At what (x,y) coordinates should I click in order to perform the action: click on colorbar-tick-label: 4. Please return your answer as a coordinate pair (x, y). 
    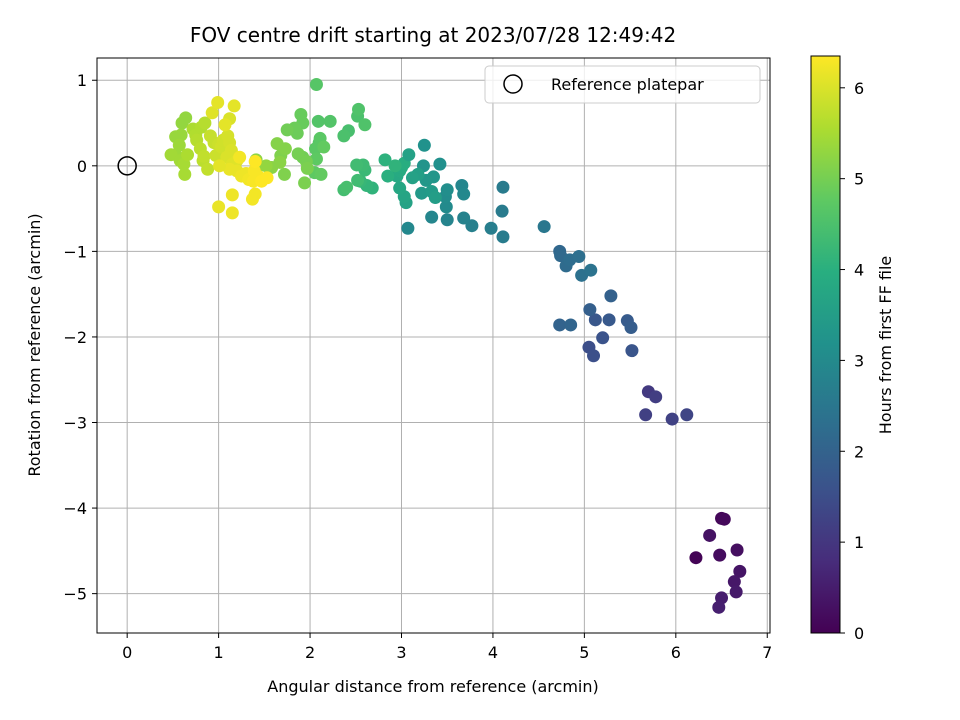
    Looking at the image, I should click on (859, 270).